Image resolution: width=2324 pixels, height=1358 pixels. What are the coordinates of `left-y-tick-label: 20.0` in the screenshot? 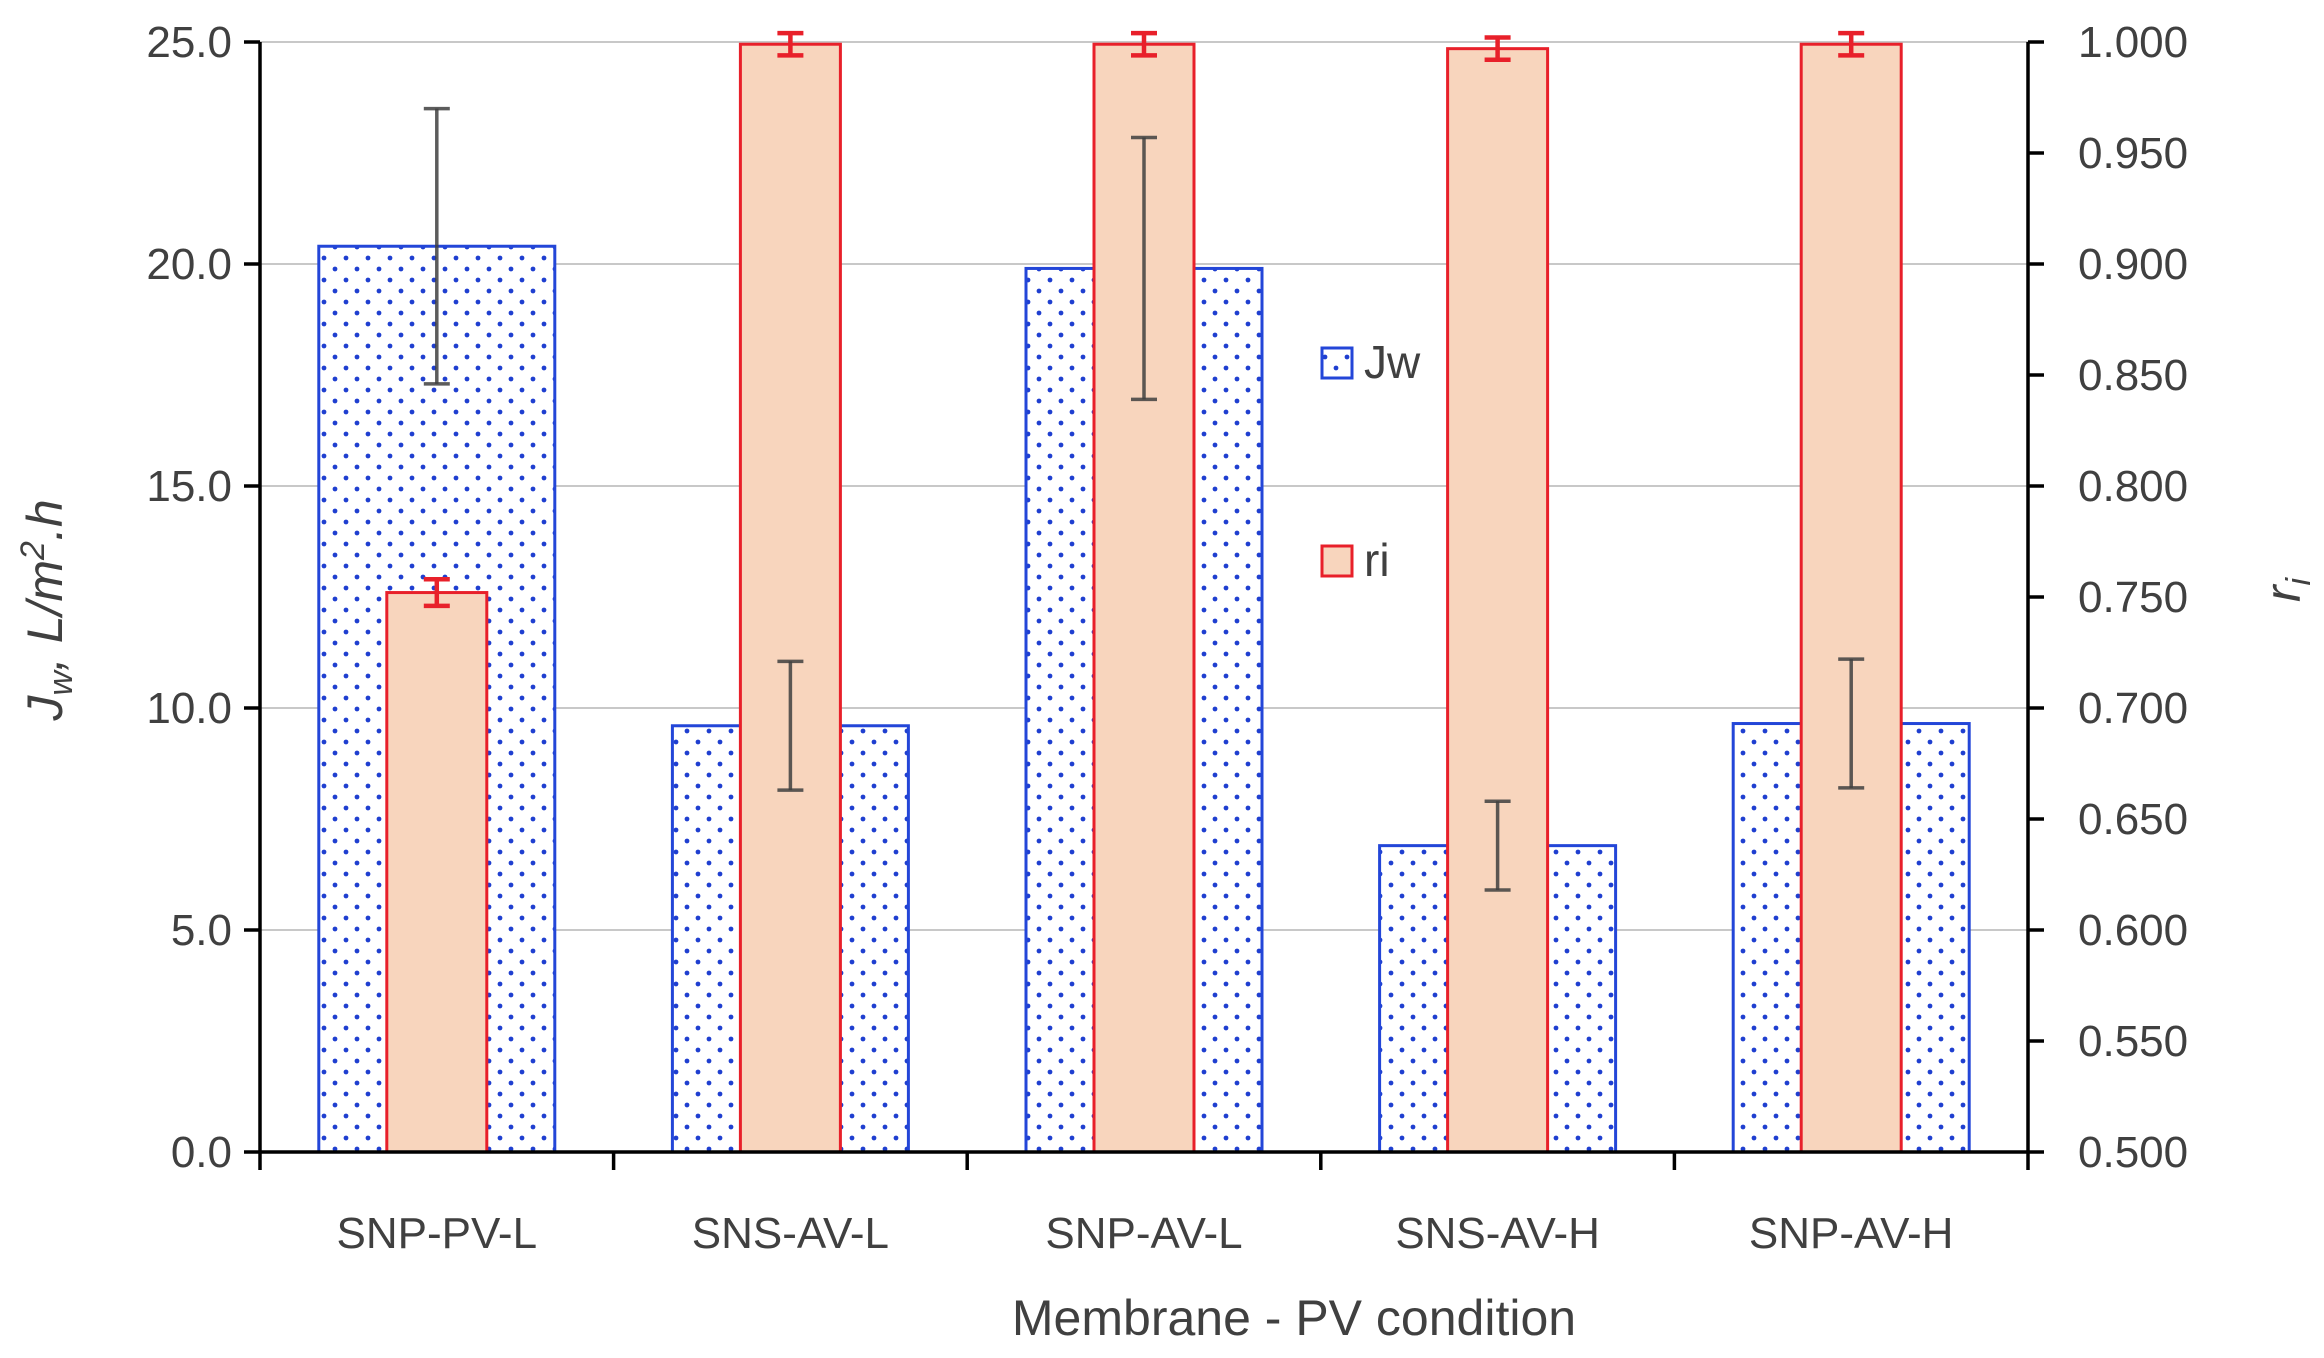 It's located at (189, 264).